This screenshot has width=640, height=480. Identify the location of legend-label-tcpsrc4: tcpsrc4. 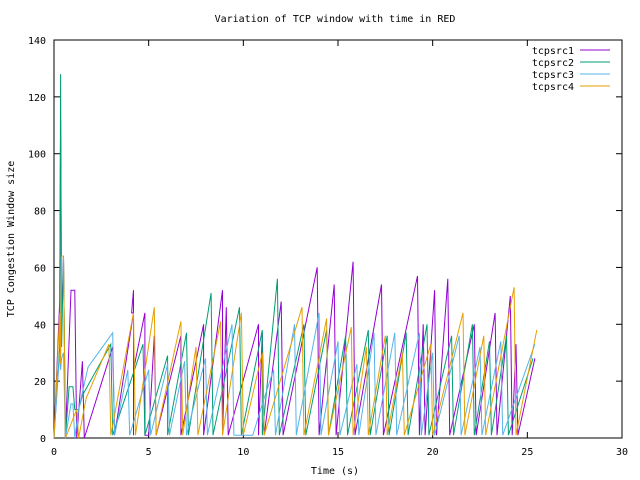
(553, 87).